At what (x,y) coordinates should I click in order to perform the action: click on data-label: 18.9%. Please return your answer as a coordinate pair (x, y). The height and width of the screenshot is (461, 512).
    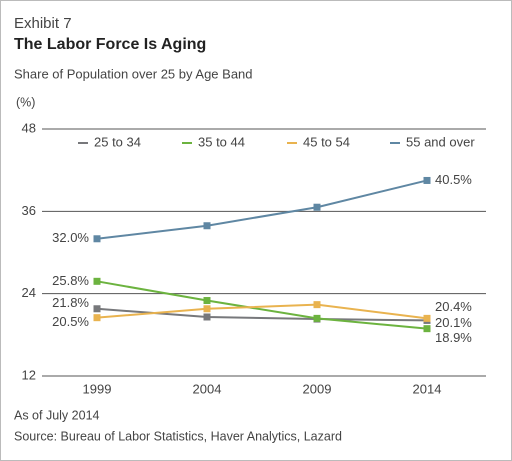
    Looking at the image, I should click on (453, 337).